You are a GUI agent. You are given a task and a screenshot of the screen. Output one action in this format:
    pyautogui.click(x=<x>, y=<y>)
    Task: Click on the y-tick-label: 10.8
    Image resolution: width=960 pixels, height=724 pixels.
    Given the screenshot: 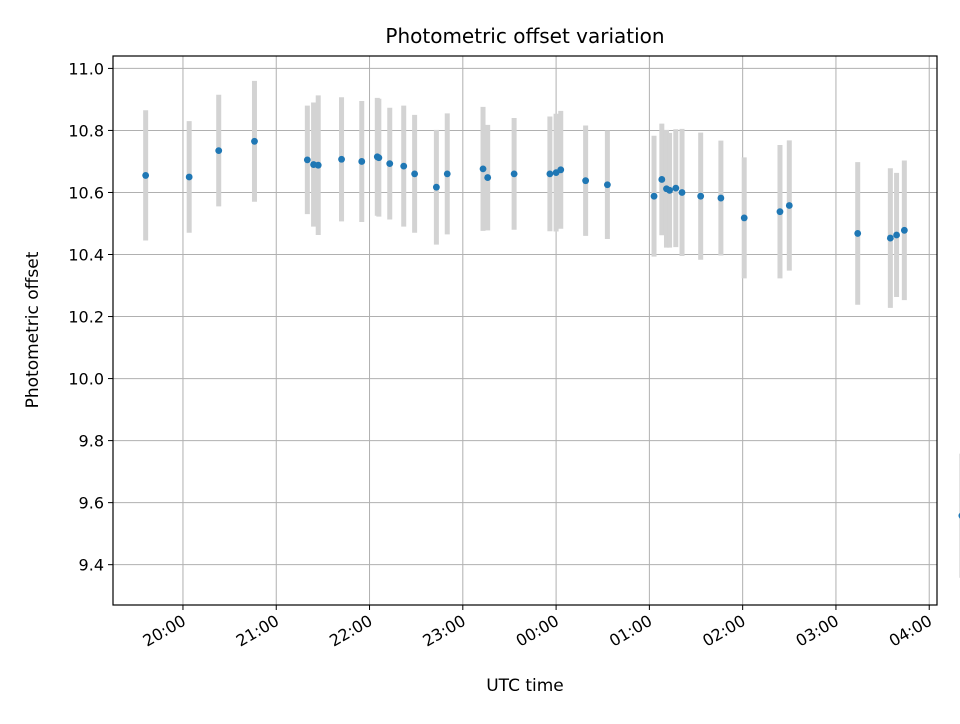 What is the action you would take?
    pyautogui.click(x=86, y=130)
    